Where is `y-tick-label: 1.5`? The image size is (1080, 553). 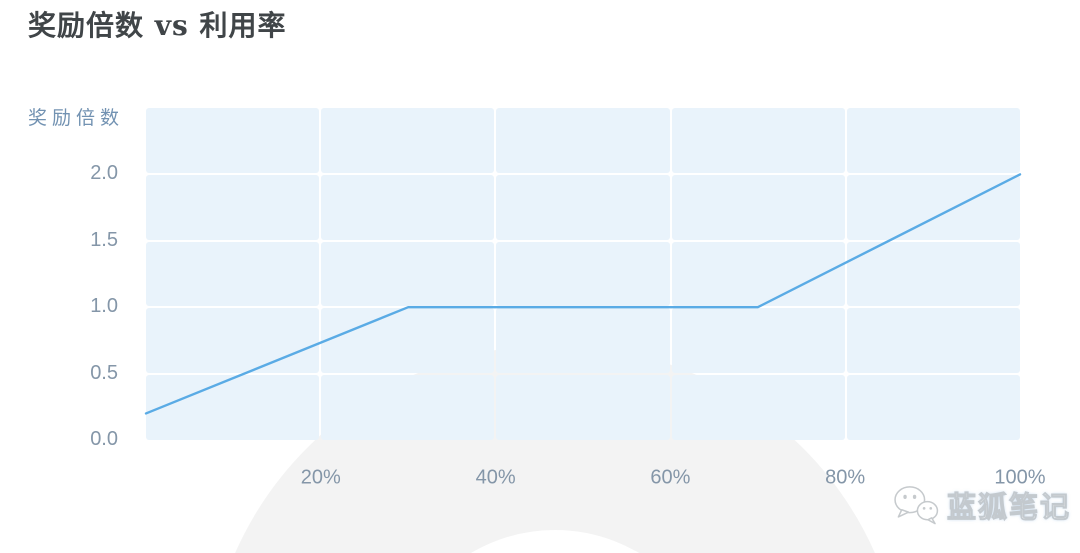
y-tick-label: 1.5 is located at coordinates (104, 239).